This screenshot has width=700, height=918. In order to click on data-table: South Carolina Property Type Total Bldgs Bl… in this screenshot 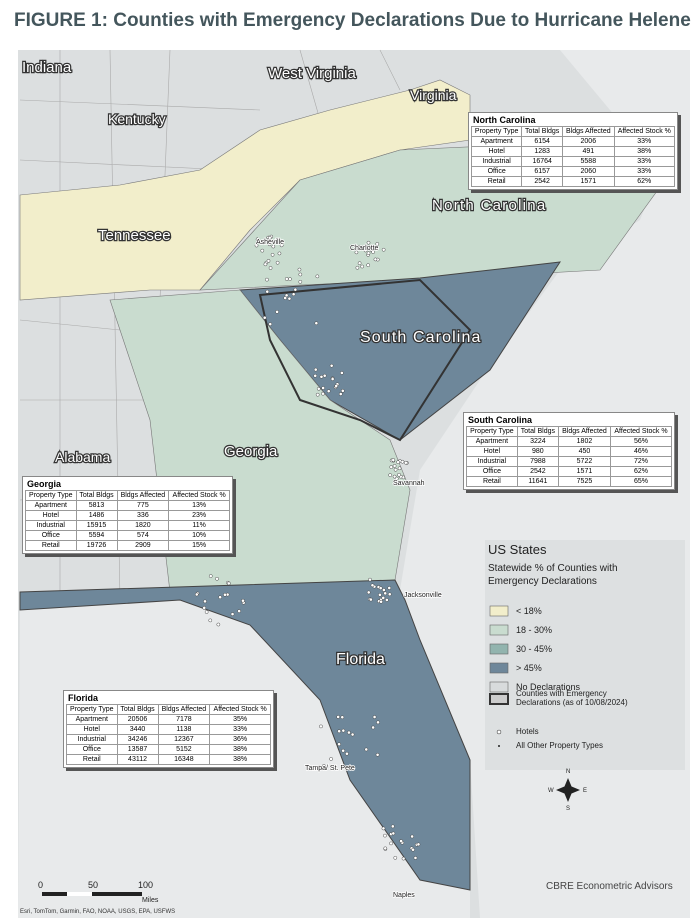, I will do `click(569, 451)`.